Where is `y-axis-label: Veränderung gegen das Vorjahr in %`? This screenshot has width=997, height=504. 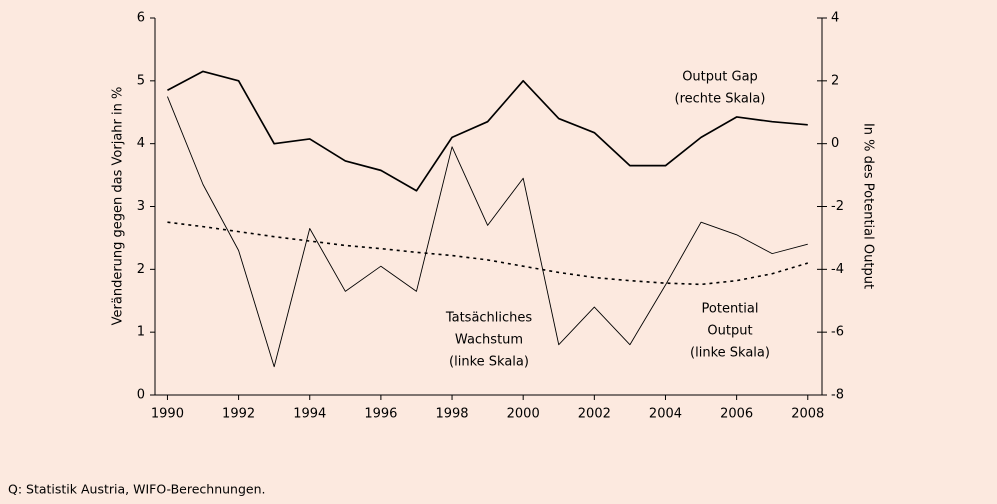 y-axis-label: Veränderung gegen das Vorjahr in % is located at coordinates (118, 206).